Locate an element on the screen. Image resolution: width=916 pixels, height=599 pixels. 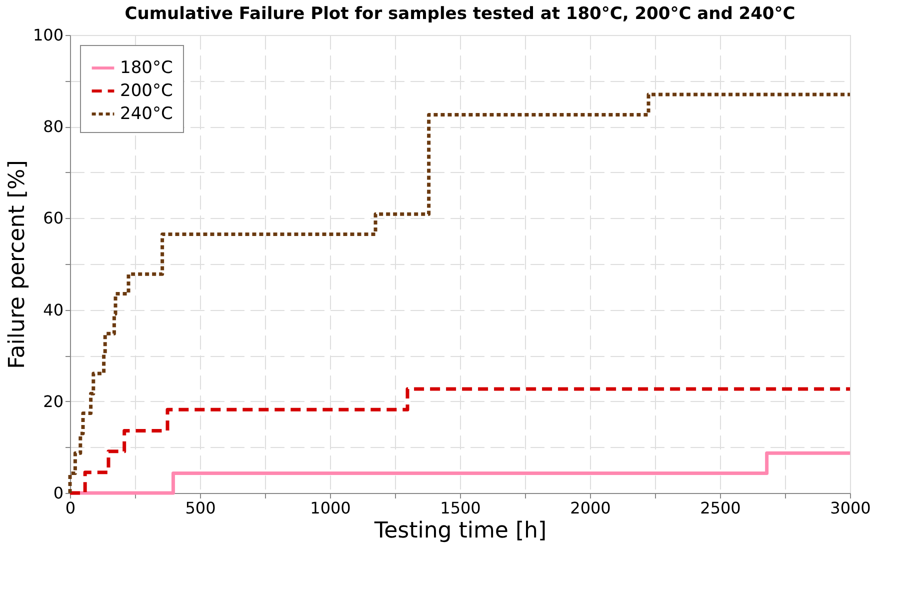
x-tick-label: 0 is located at coordinates (70, 508).